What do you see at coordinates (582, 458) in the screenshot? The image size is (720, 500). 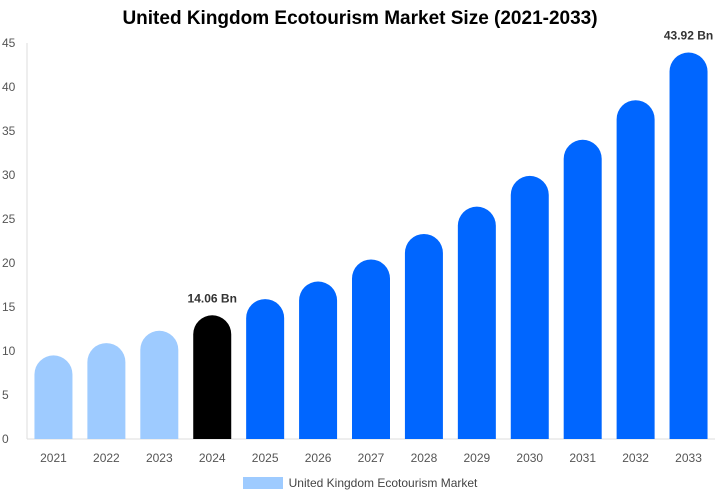 I see `x-tick-label: 2031` at bounding box center [582, 458].